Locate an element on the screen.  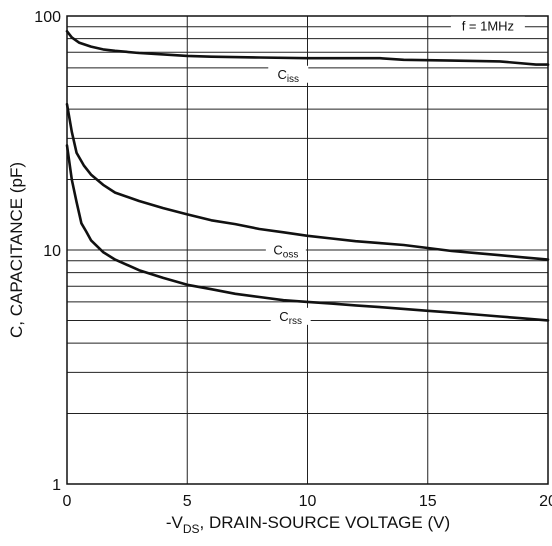
x-axis-title-sub: DS is located at coordinates (191, 529).